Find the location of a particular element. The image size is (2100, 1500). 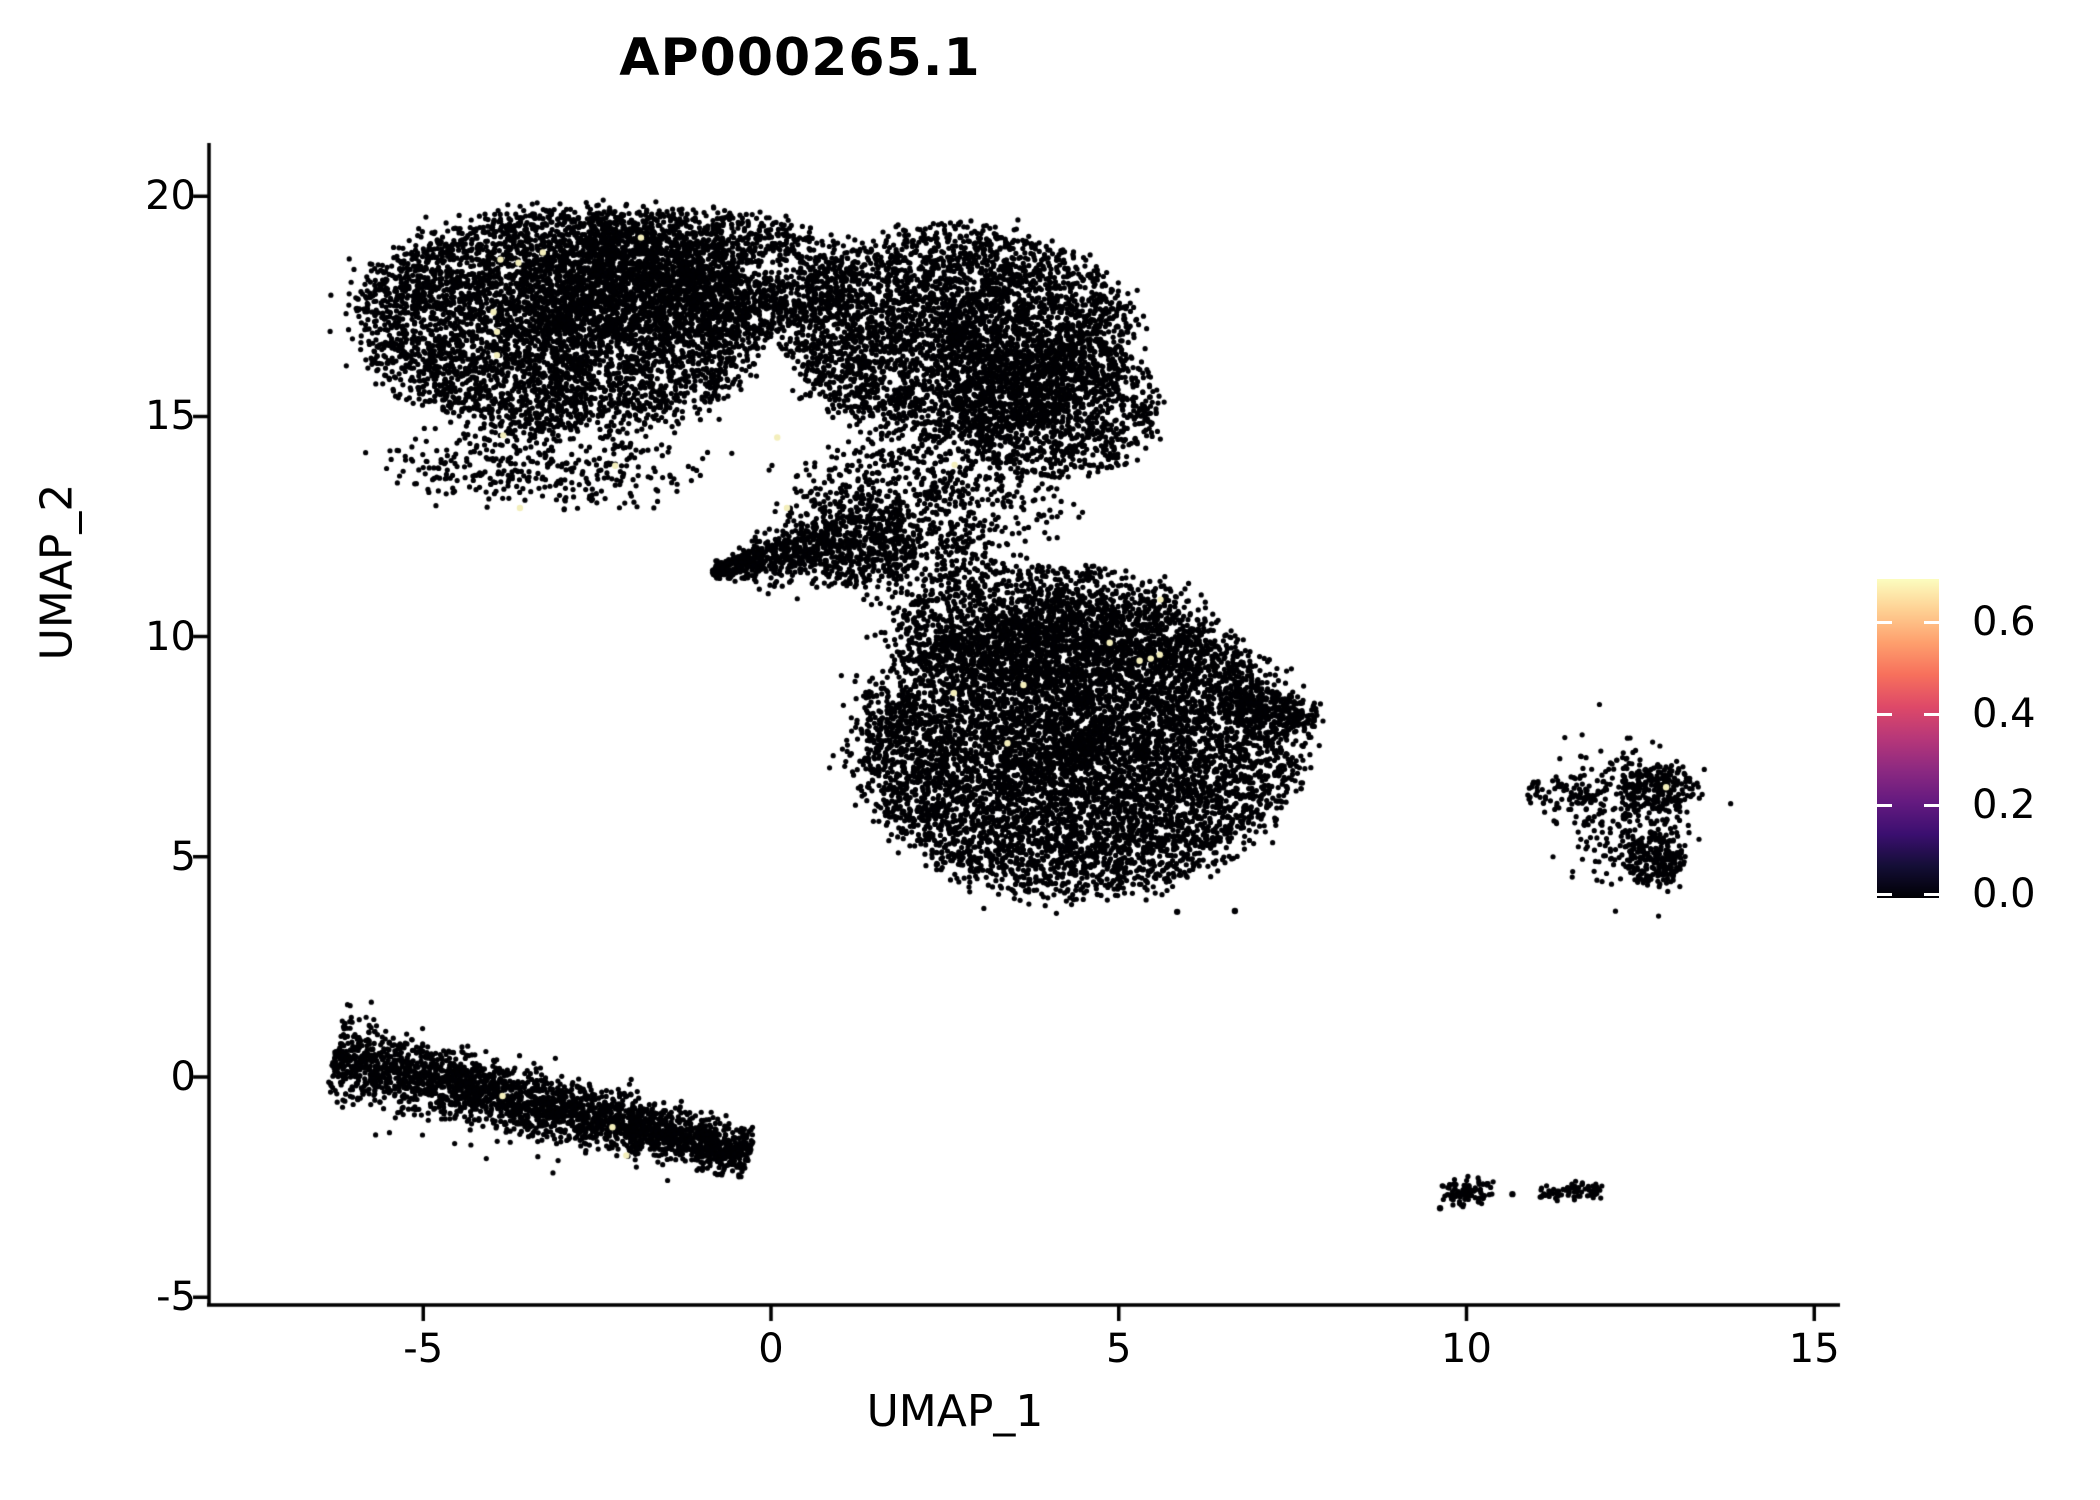

y-tick-label: 20 is located at coordinates (170, 196).